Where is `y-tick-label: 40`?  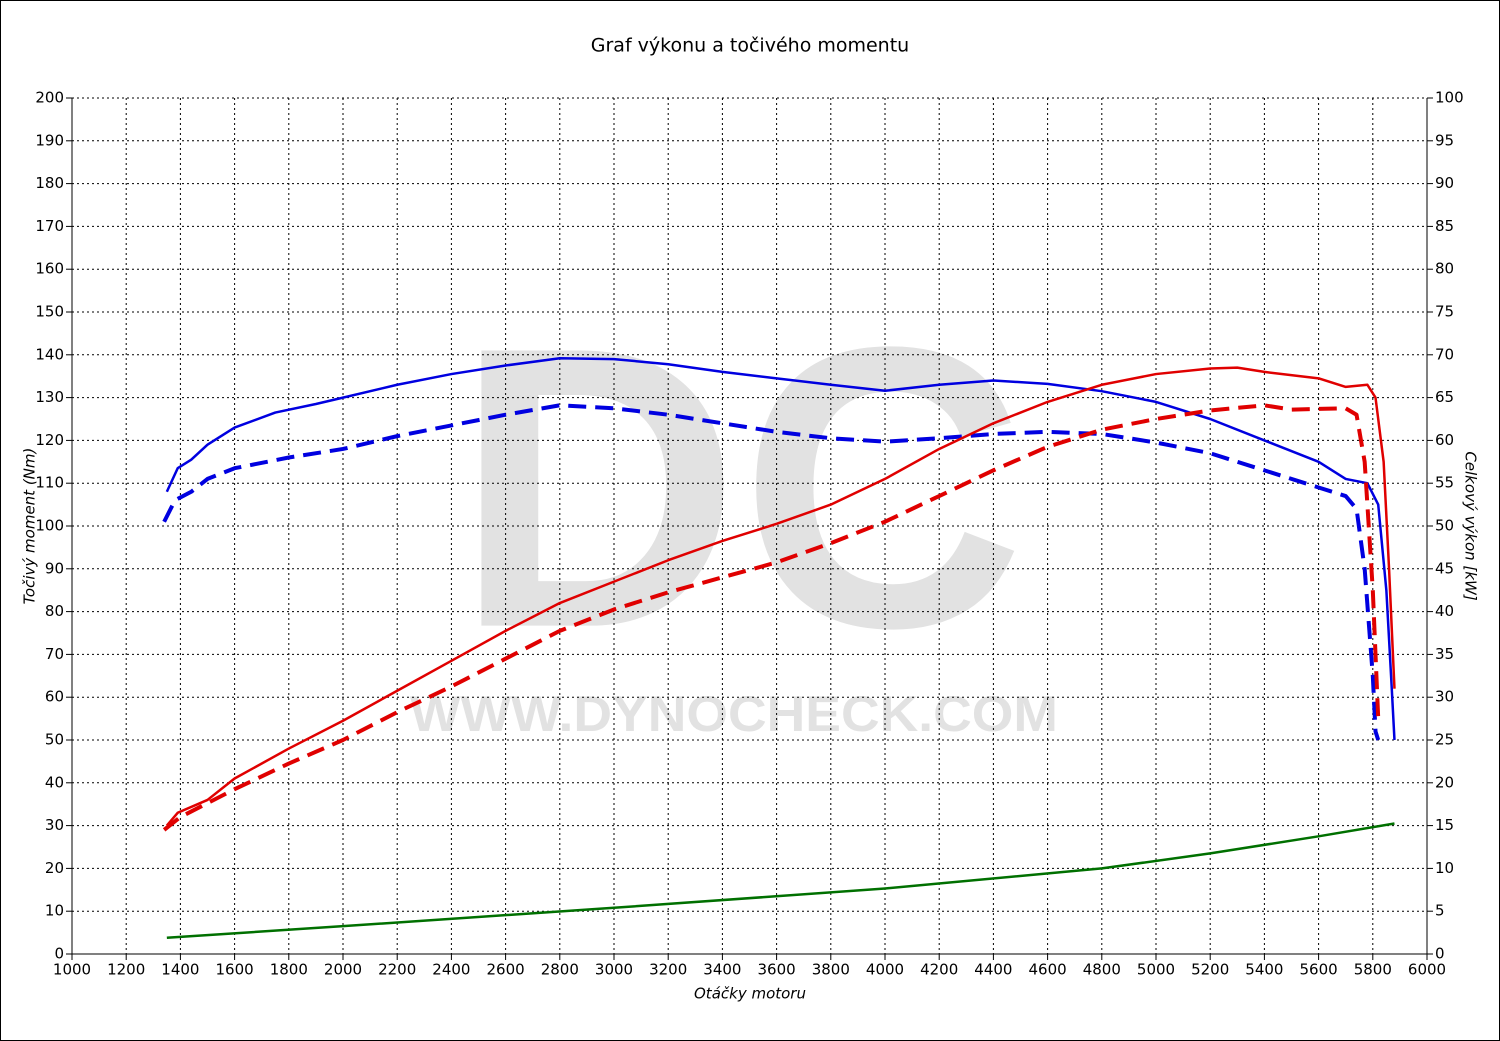
y-tick-label: 40 is located at coordinates (54, 782).